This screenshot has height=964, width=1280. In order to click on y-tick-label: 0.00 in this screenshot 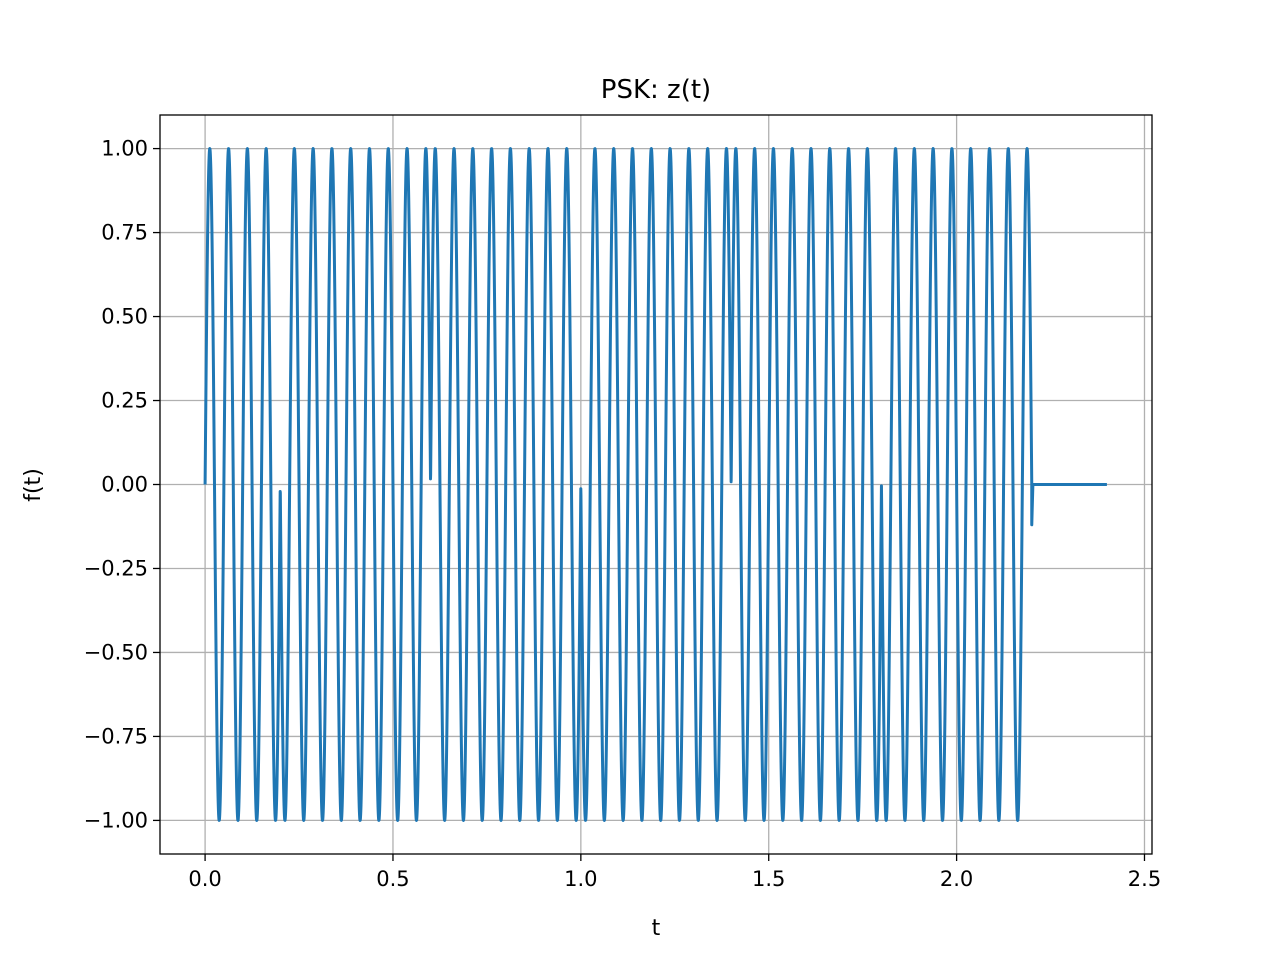, I will do `click(124, 485)`.